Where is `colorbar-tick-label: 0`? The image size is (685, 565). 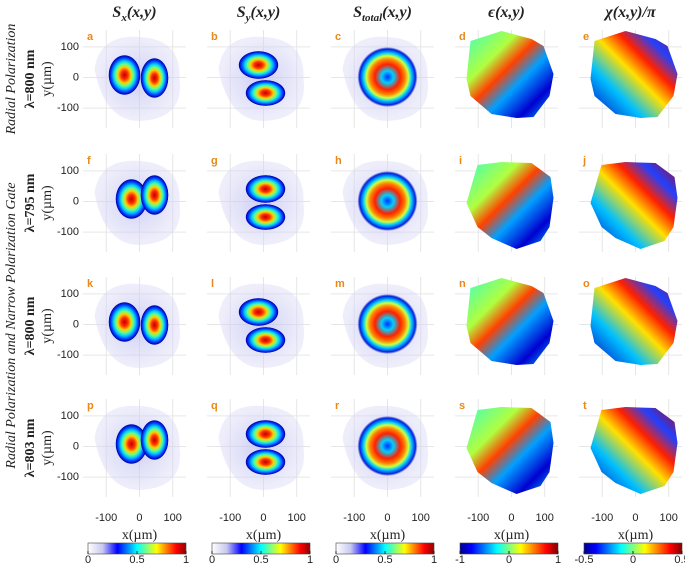 colorbar-tick-label: 0 is located at coordinates (212, 559).